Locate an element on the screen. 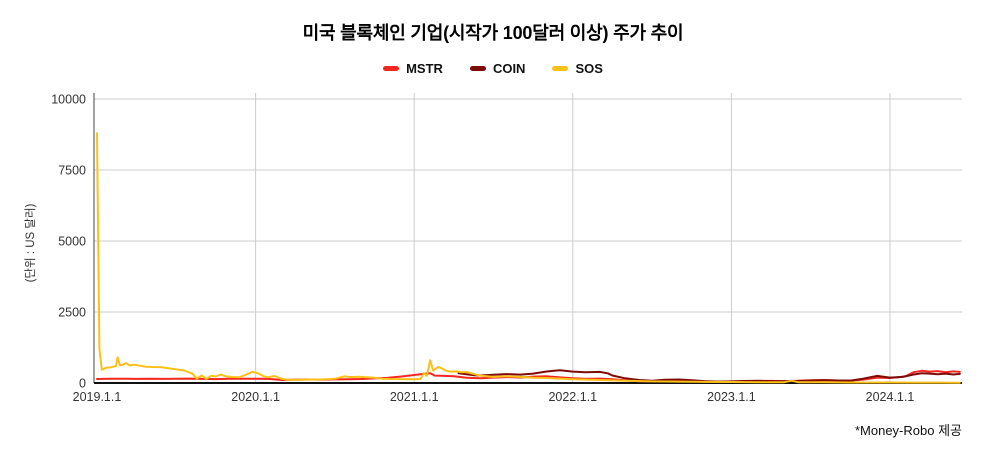 This screenshot has width=986, height=459. y-tick-label: 2500 is located at coordinates (72, 313).